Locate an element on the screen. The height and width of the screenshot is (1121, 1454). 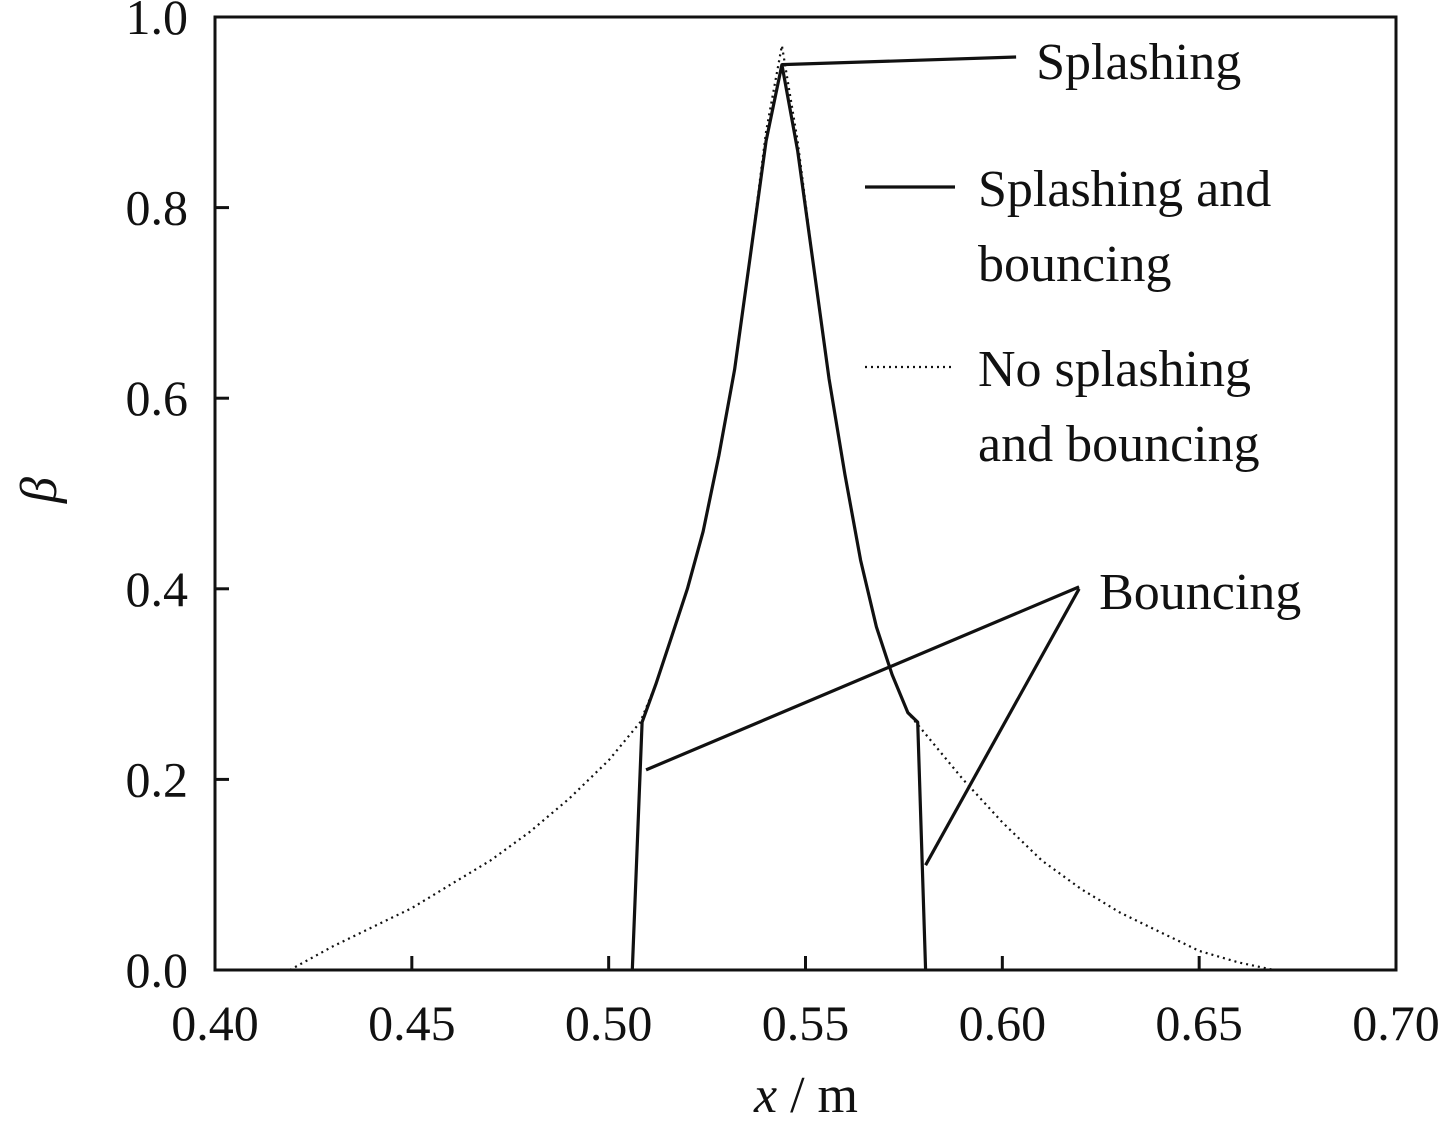
x-axis-unit: / m is located at coordinates (817, 1094).